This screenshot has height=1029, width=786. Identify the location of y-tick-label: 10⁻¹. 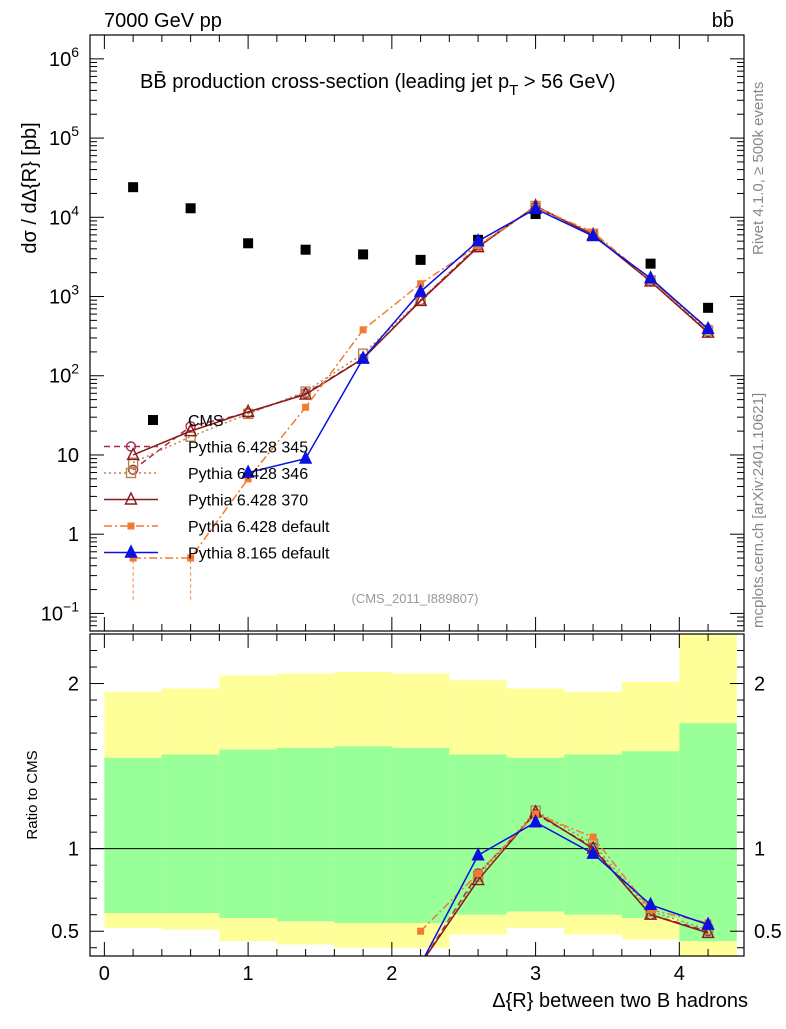
(60, 611).